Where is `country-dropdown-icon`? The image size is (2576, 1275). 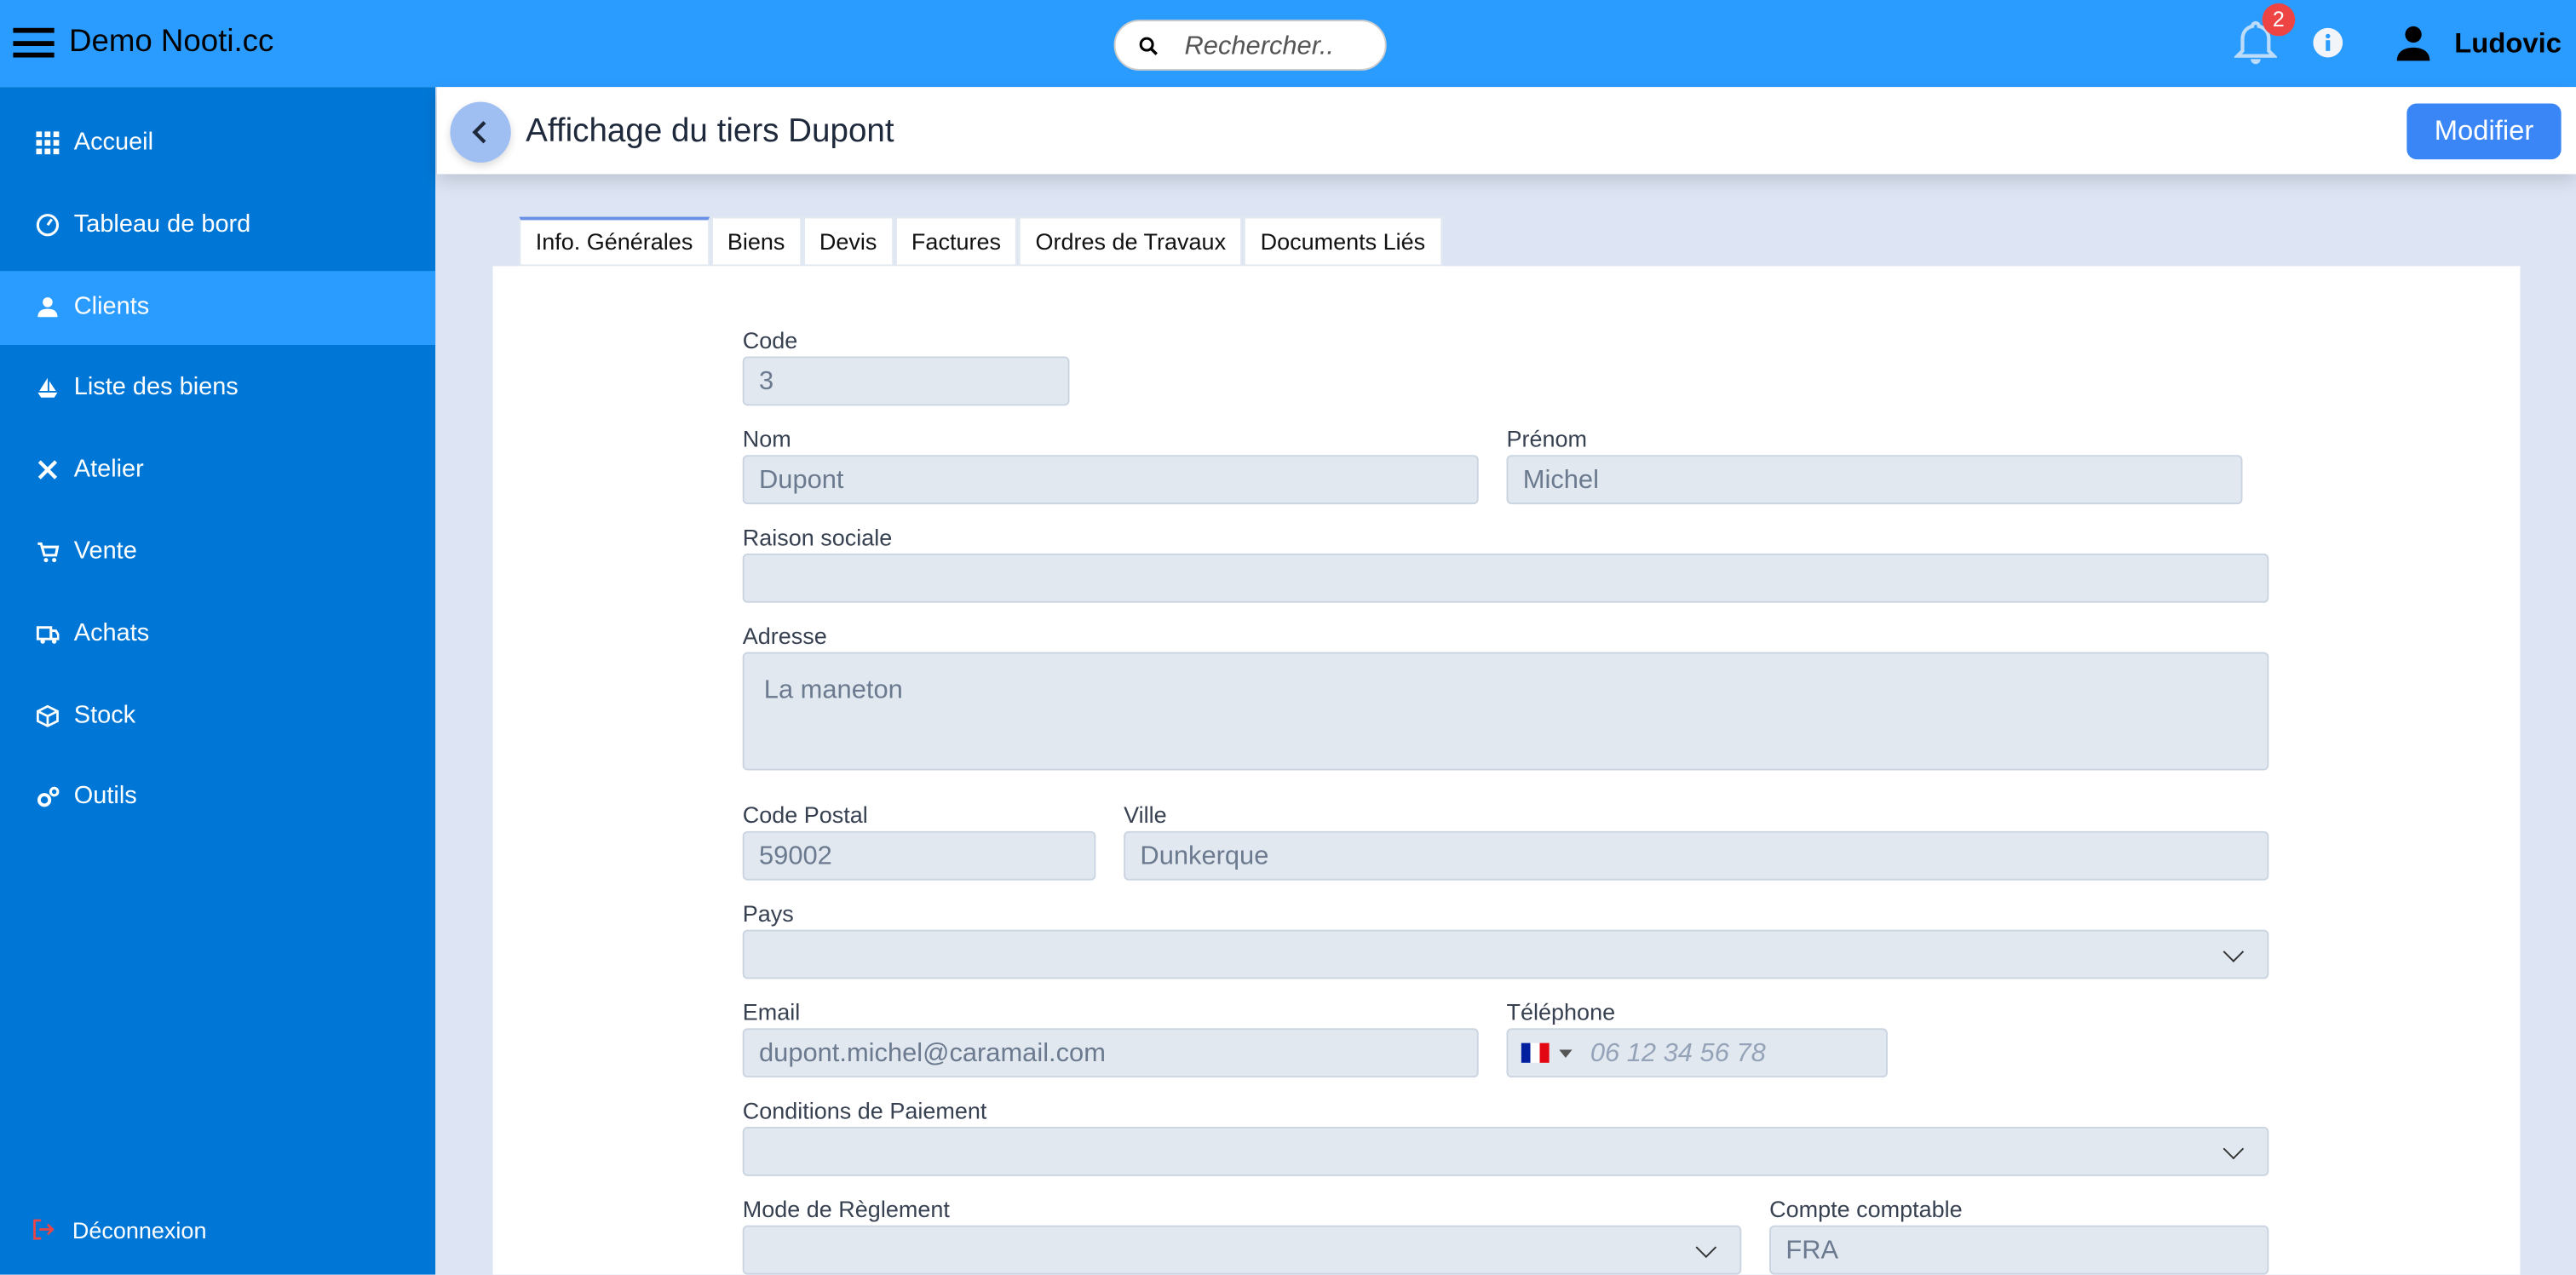
country-dropdown-icon is located at coordinates (1566, 1053).